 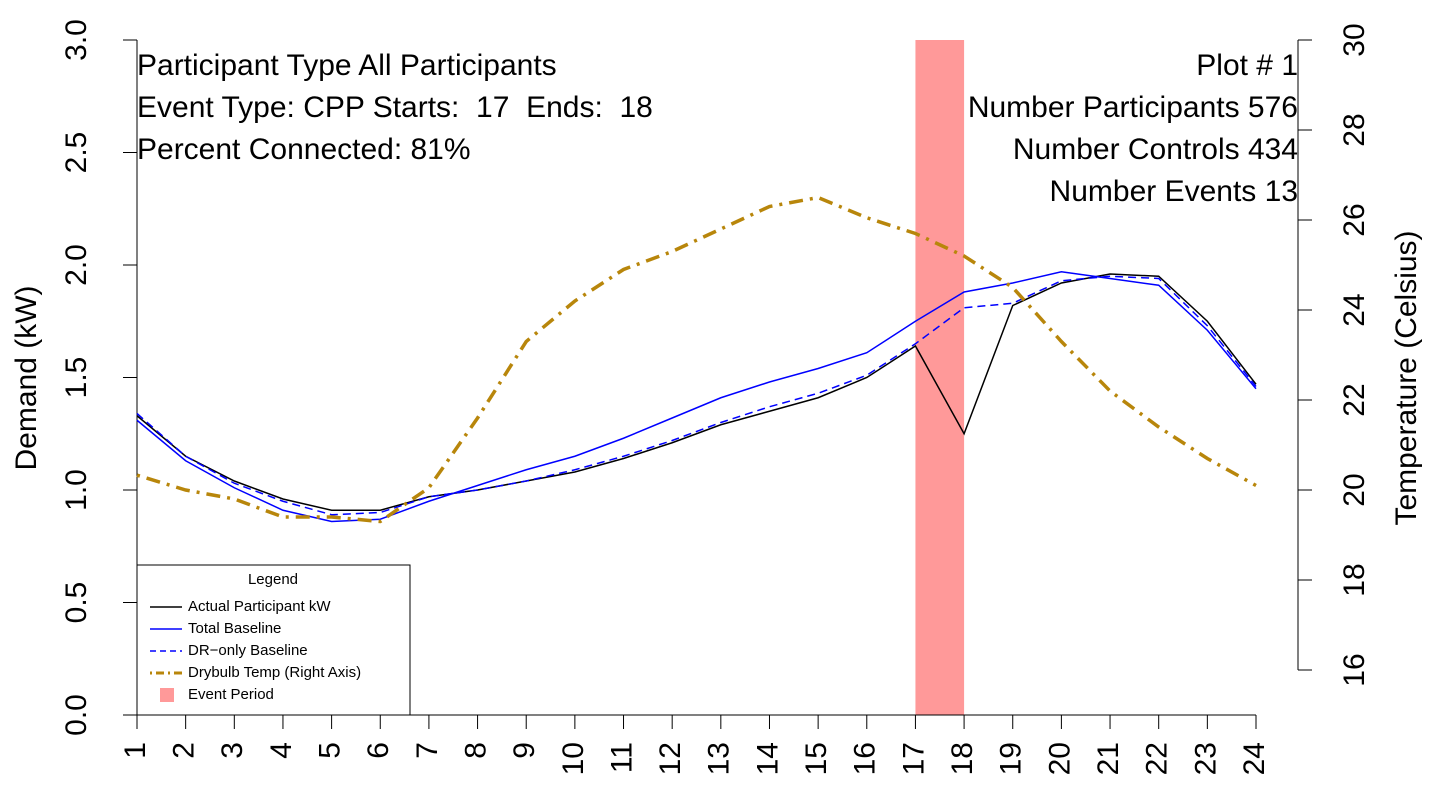 I want to click on x-tick-label: 21, so click(x=1108, y=758).